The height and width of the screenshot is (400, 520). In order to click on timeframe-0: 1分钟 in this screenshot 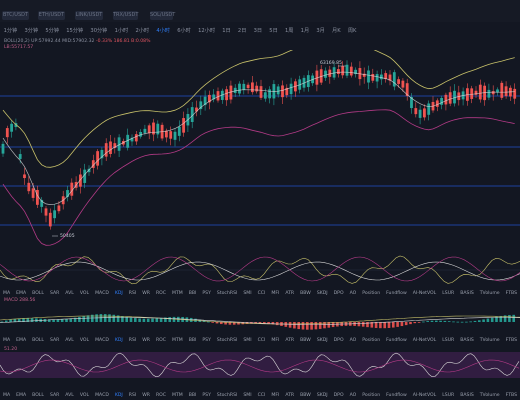, I will do `click(10, 30)`.